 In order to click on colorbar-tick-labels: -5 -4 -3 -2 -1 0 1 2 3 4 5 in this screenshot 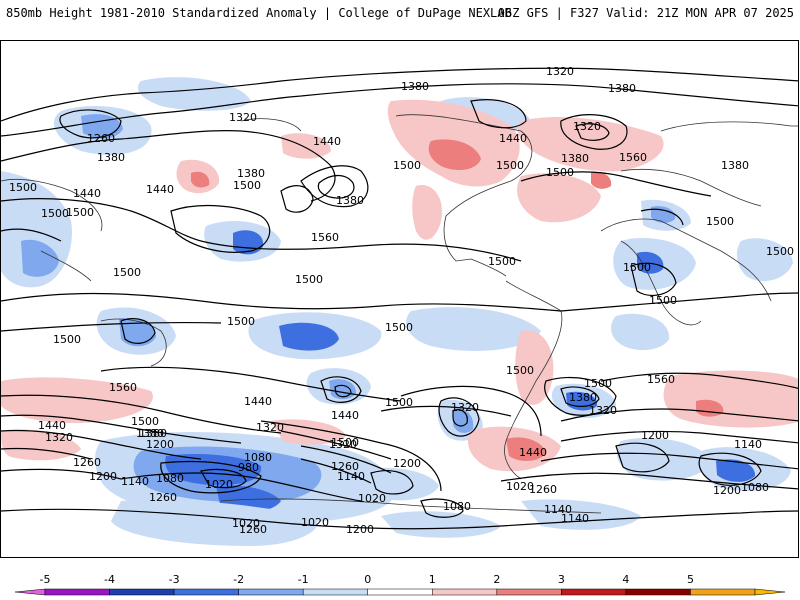, I will do `click(367, 579)`.